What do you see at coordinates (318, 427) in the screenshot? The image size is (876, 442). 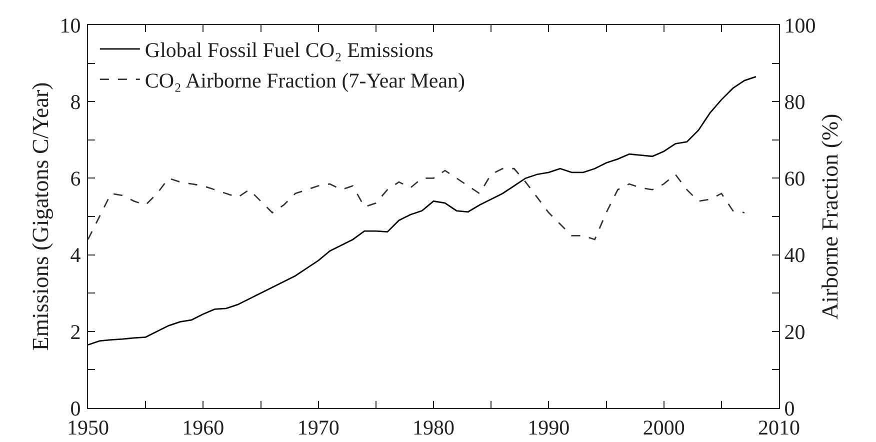 I see `x-tick-label: 1970` at bounding box center [318, 427].